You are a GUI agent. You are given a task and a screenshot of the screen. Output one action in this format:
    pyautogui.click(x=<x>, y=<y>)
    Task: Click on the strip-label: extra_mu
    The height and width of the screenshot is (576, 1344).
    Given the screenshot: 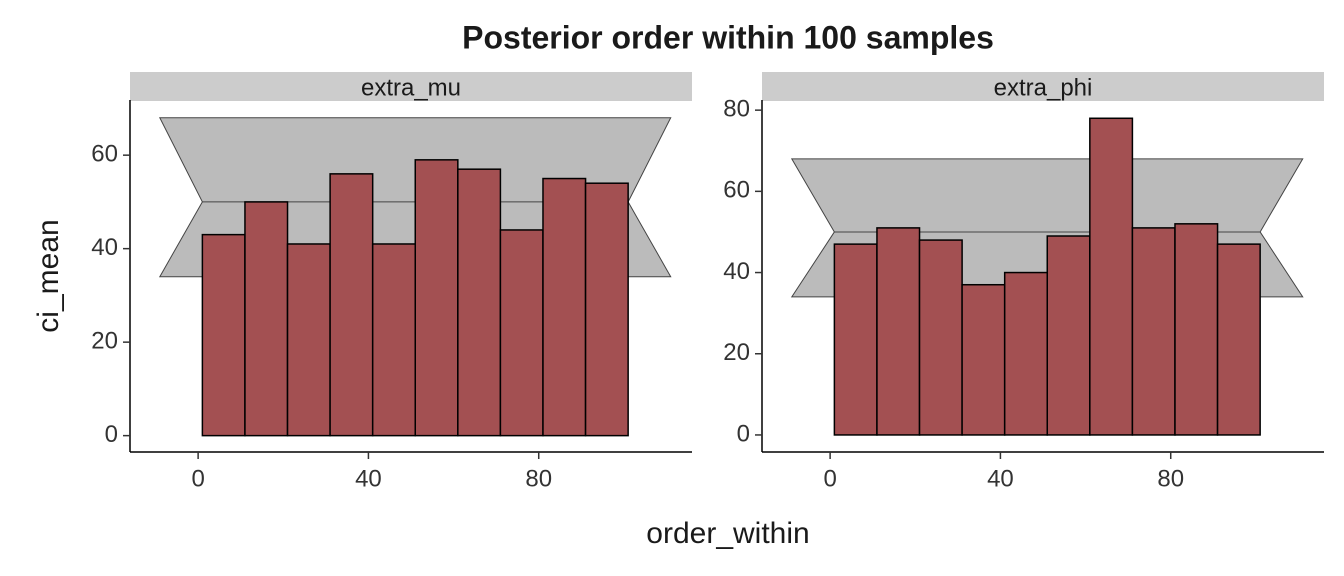 What is the action you would take?
    pyautogui.click(x=411, y=87)
    